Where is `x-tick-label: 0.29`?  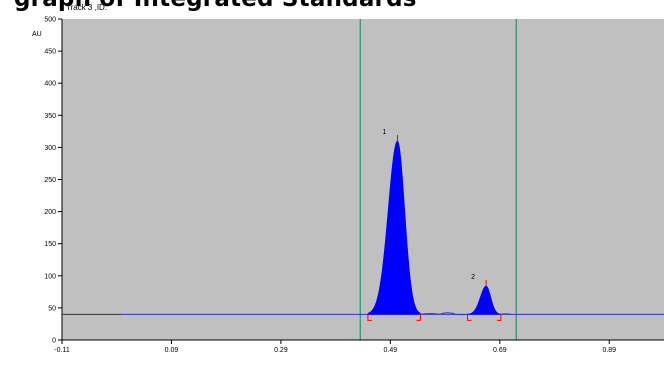
x-tick-label: 0.29 is located at coordinates (281, 350).